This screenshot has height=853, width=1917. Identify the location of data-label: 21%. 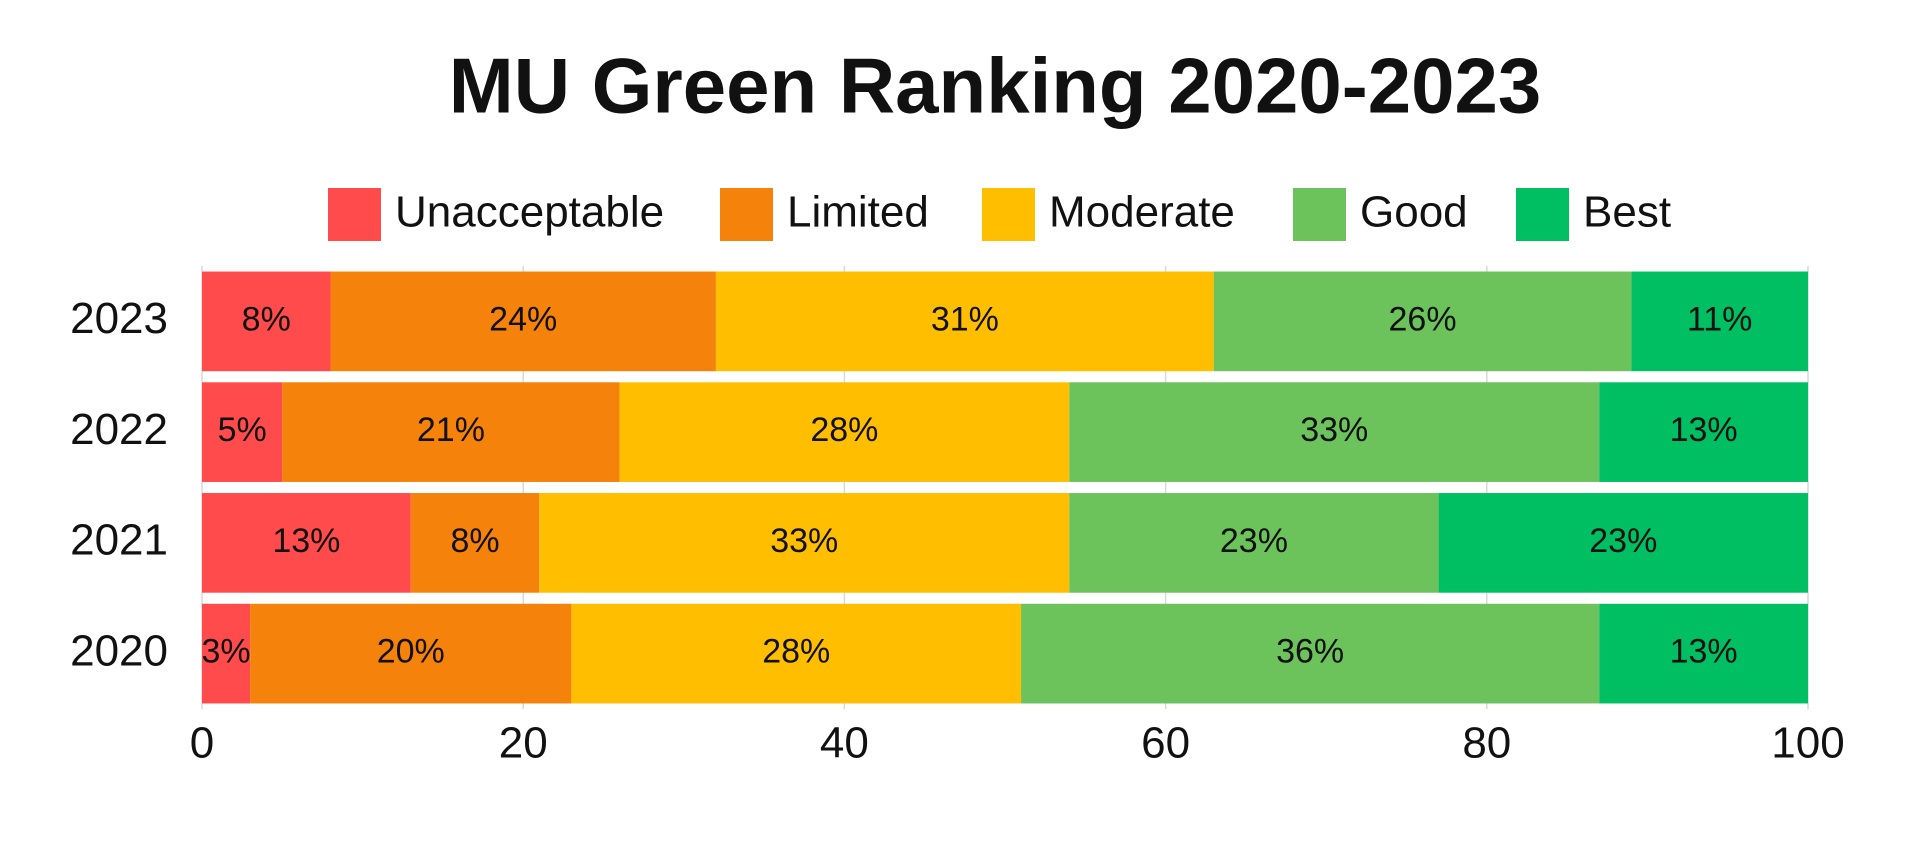
(451, 430).